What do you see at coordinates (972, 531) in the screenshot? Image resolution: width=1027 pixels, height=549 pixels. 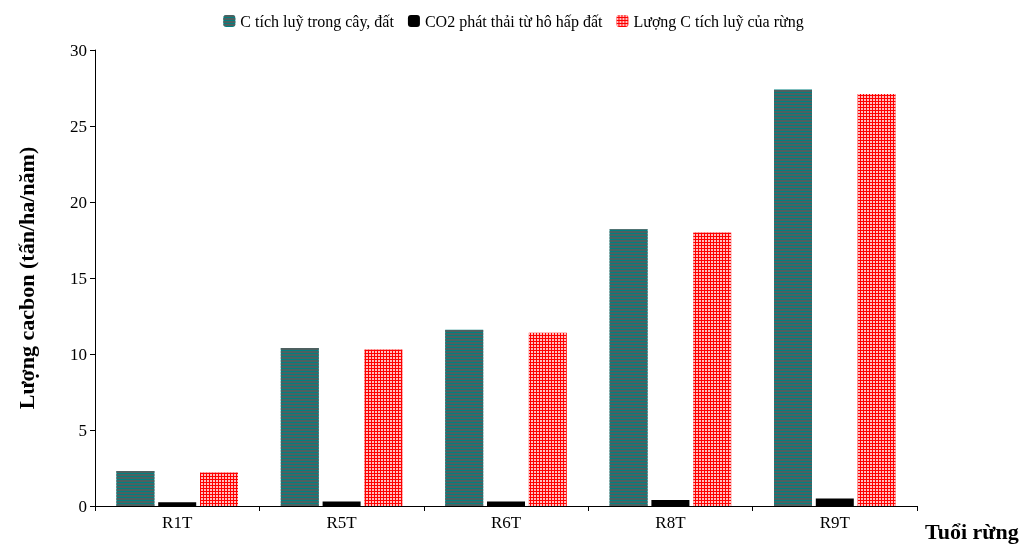 I see `x-axis-title: Tuổi rừng` at bounding box center [972, 531].